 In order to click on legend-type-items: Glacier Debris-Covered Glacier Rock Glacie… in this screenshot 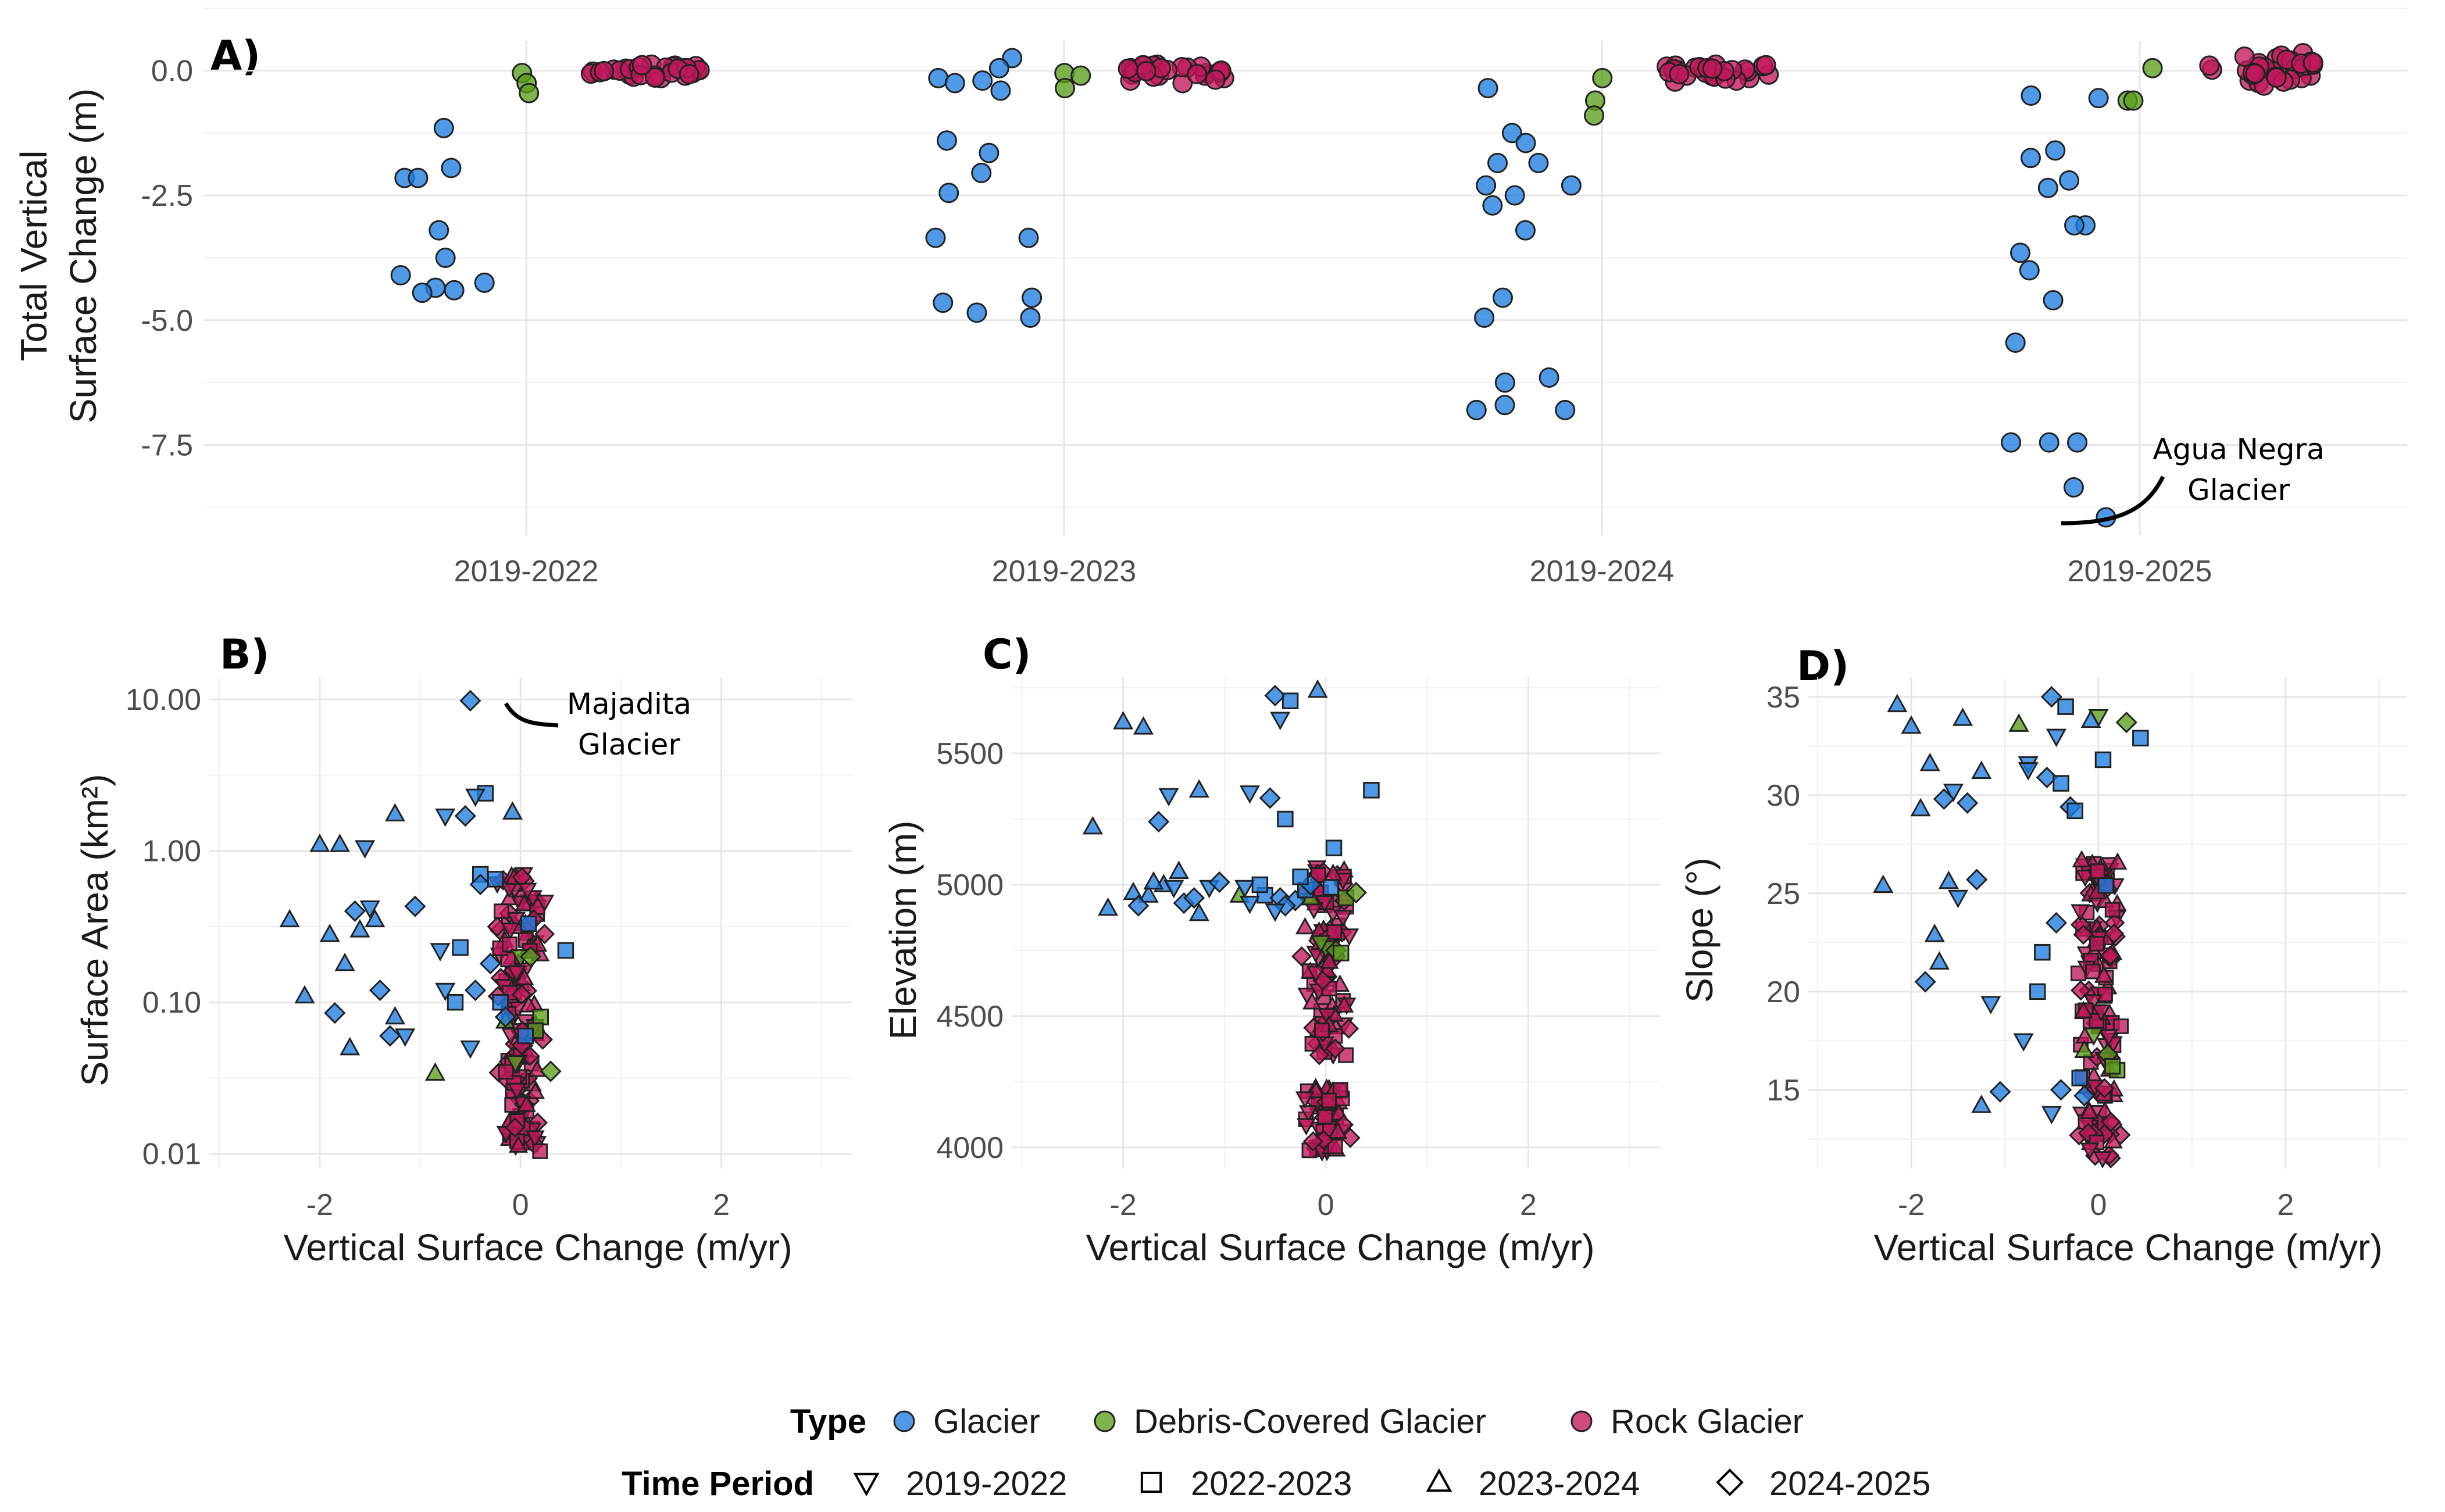, I will do `click(1348, 1422)`.